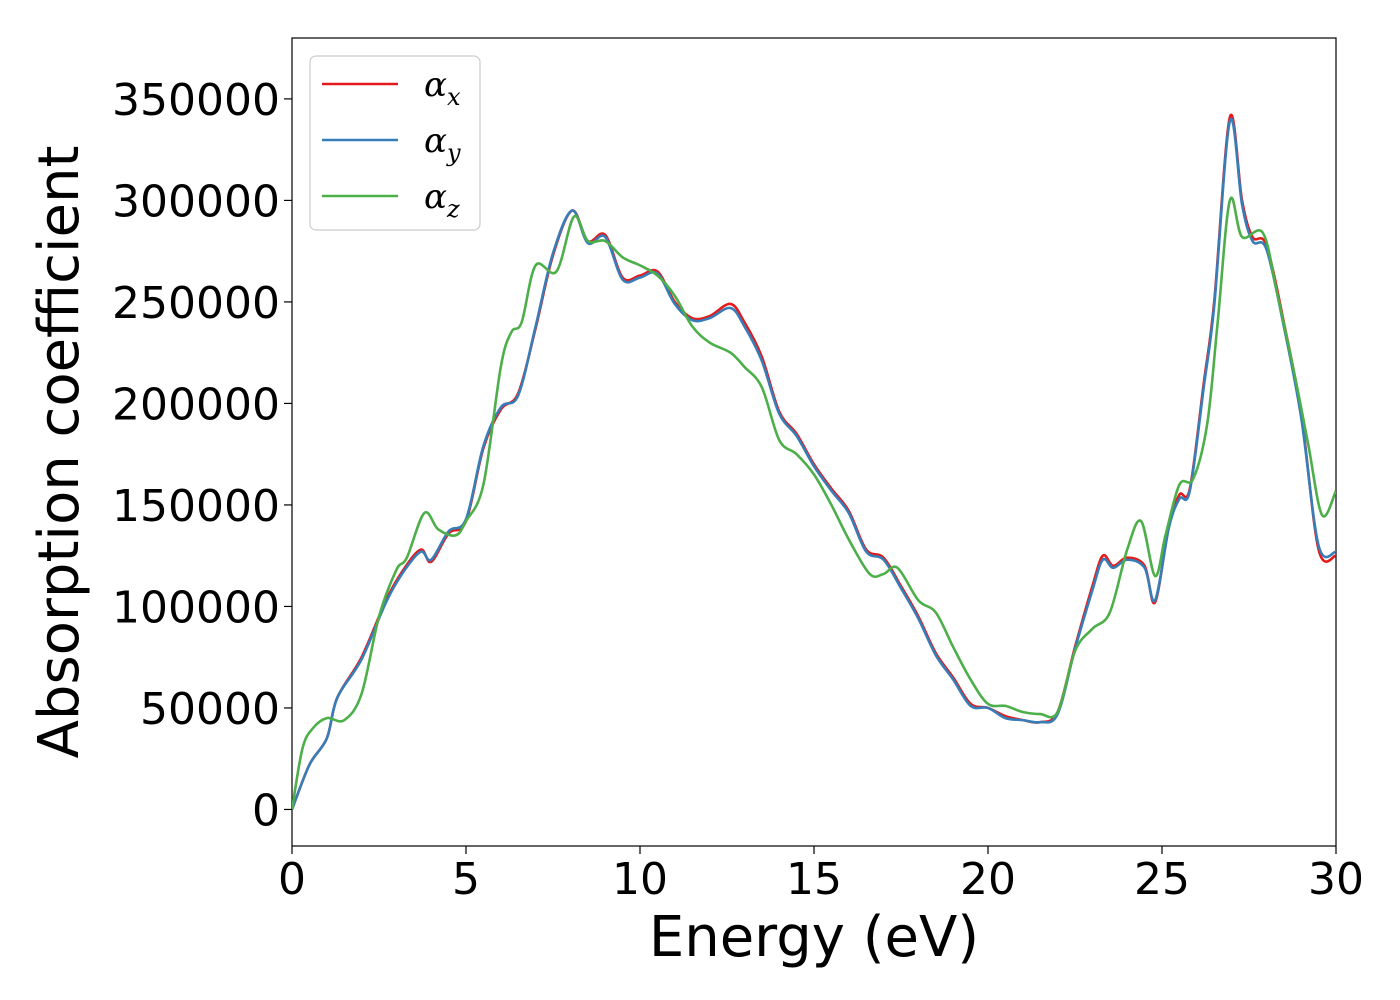 This screenshot has height=1000, width=1400. What do you see at coordinates (266, 810) in the screenshot?
I see `y-tick-label: 0` at bounding box center [266, 810].